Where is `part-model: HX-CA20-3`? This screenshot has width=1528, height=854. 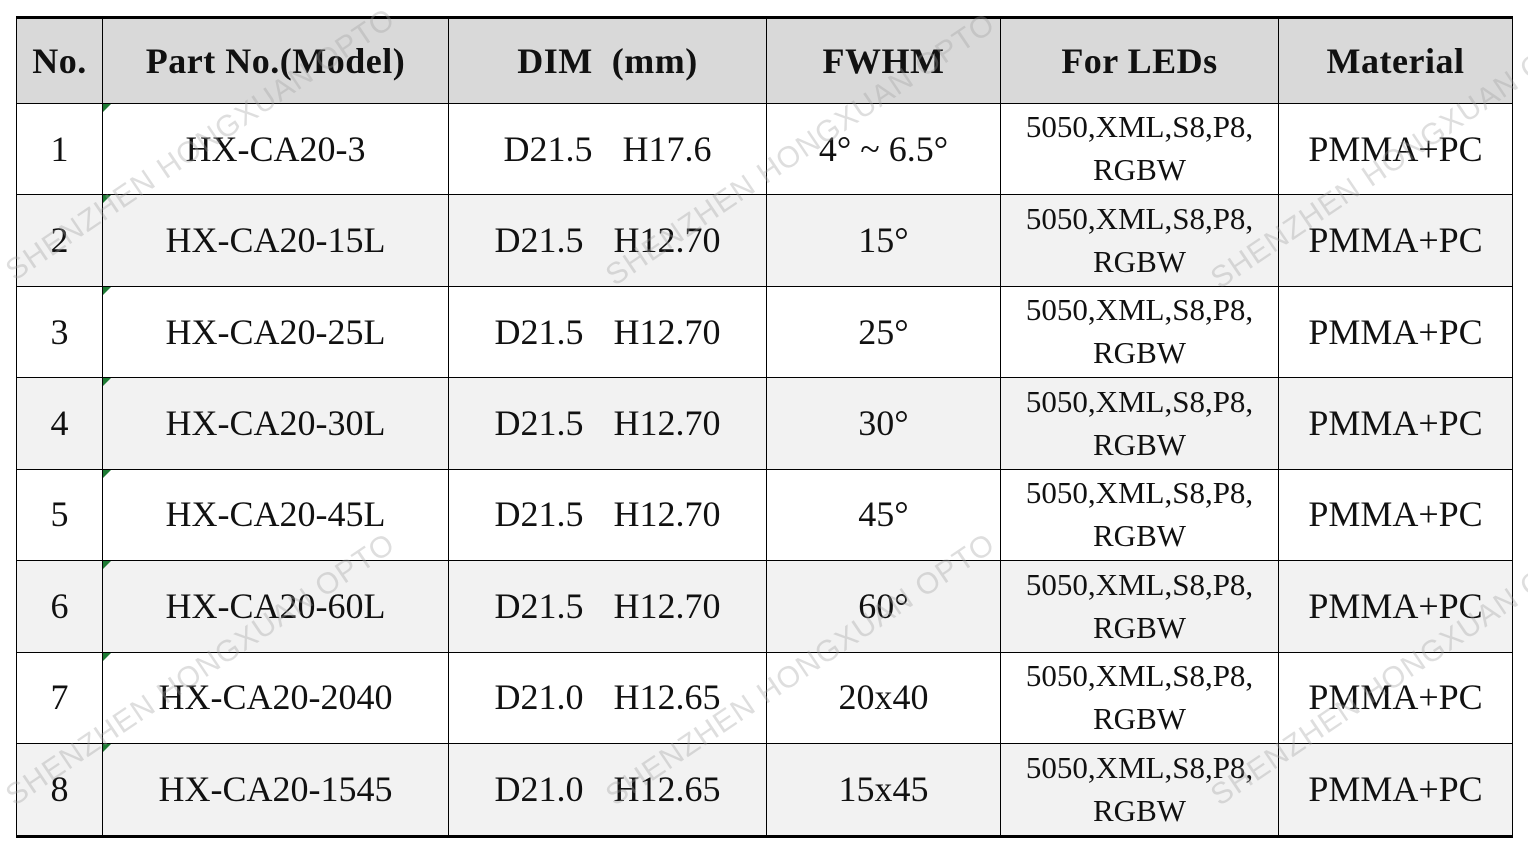 part-model: HX-CA20-3 is located at coordinates (275, 149).